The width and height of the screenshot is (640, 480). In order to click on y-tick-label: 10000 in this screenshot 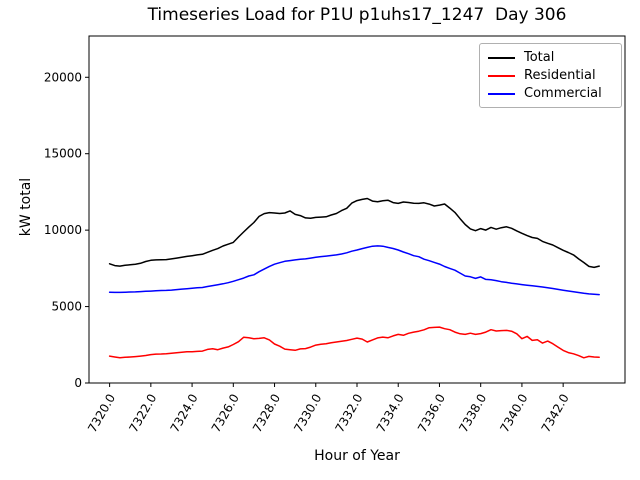, I will do `click(63, 230)`.